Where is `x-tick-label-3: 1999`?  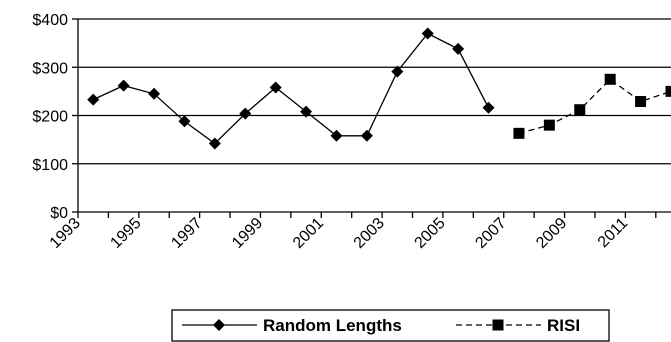 x-tick-label-3: 1999 is located at coordinates (247, 233).